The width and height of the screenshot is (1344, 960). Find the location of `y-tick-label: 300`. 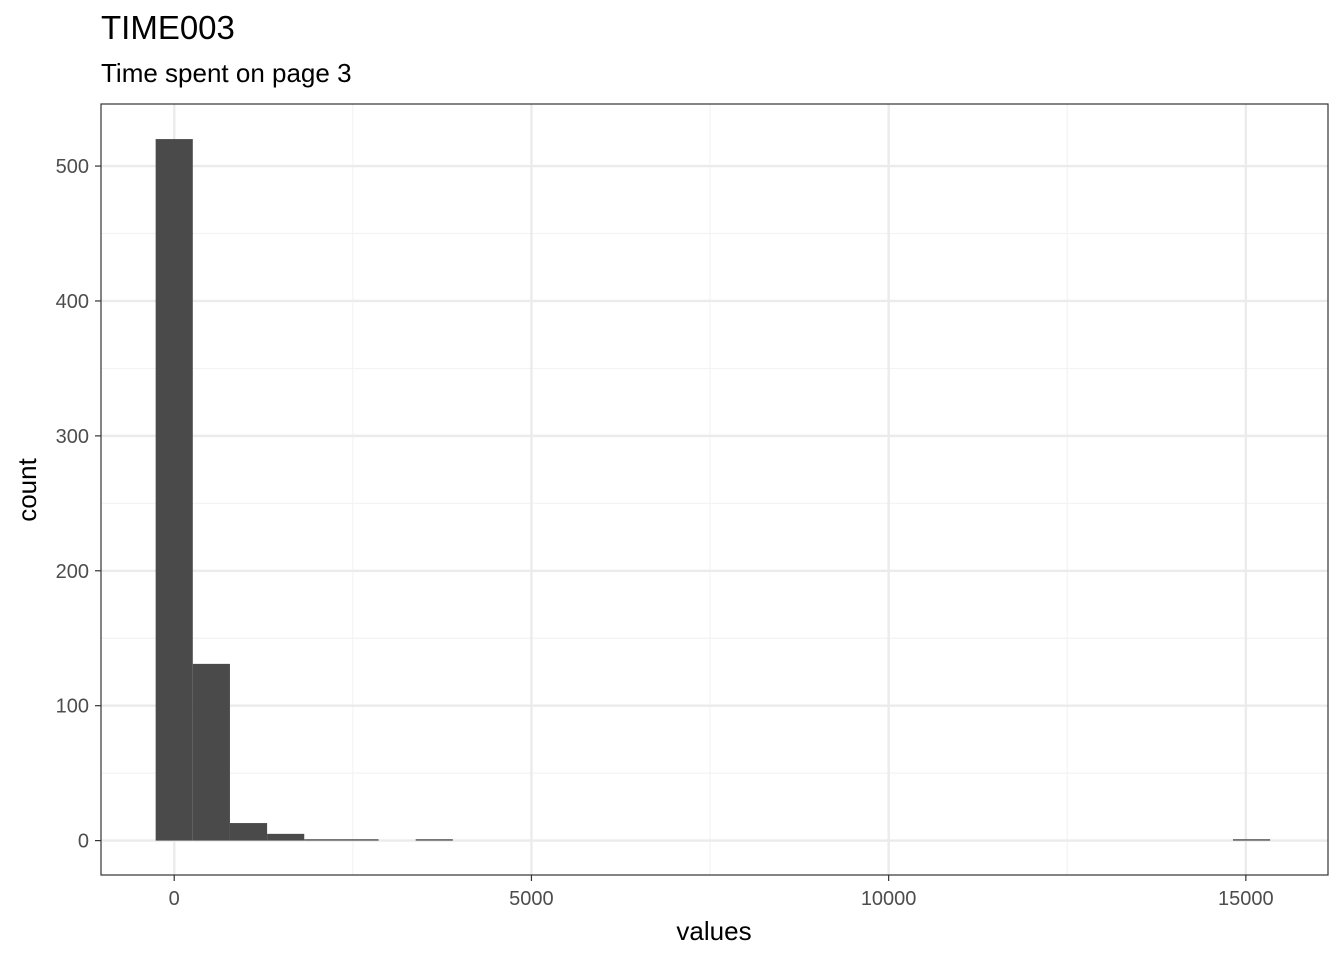

y-tick-label: 300 is located at coordinates (72, 437).